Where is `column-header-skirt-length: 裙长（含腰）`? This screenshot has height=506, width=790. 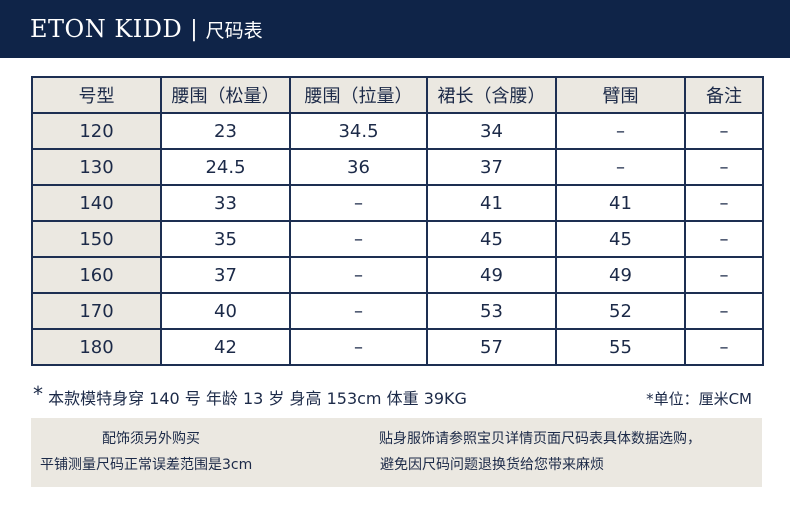
column-header-skirt-length: 裙长（含腰） is located at coordinates (491, 95).